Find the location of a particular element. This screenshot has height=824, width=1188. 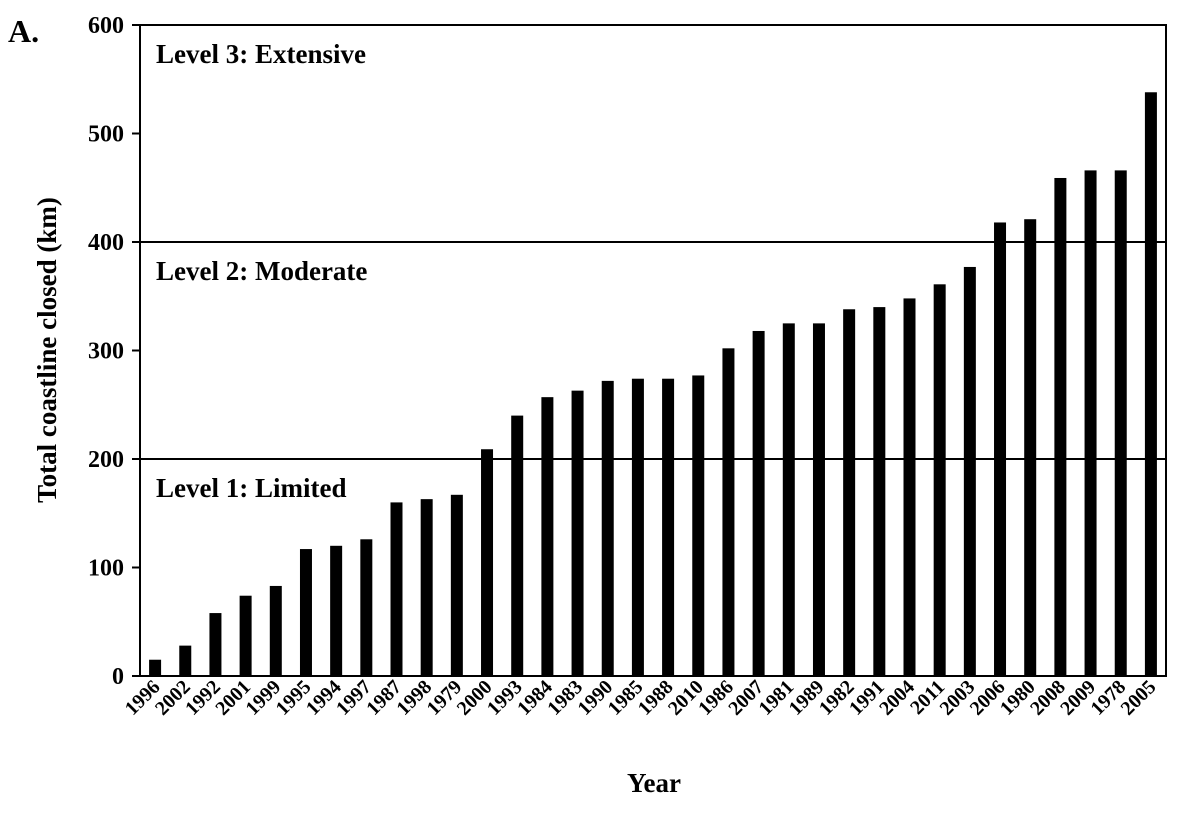

y-tick-label: 200 is located at coordinates (106, 460).